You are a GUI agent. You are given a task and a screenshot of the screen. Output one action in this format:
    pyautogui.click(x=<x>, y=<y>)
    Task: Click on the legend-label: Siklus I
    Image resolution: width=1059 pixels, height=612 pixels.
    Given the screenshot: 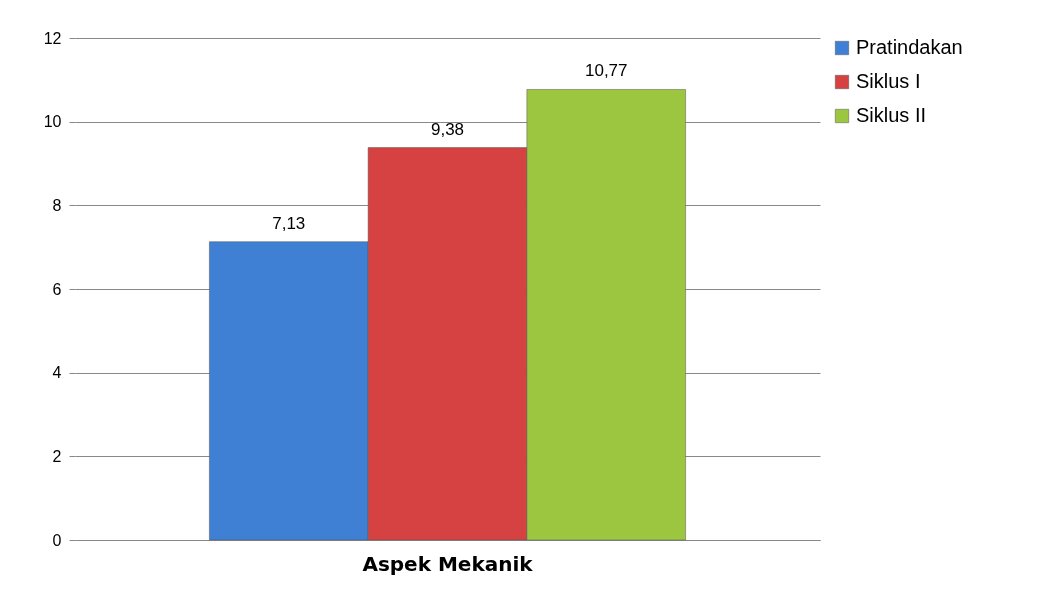 What is the action you would take?
    pyautogui.click(x=888, y=81)
    